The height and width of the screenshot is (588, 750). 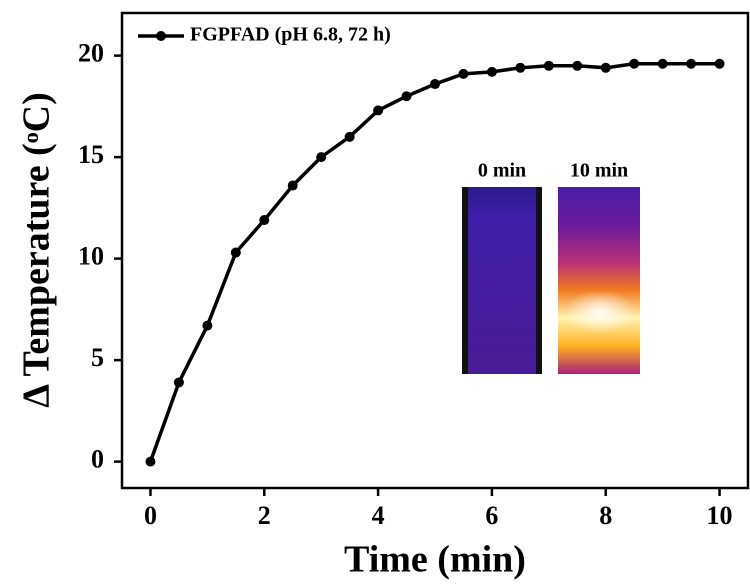 I want to click on inset-label: 0 min, so click(x=502, y=171).